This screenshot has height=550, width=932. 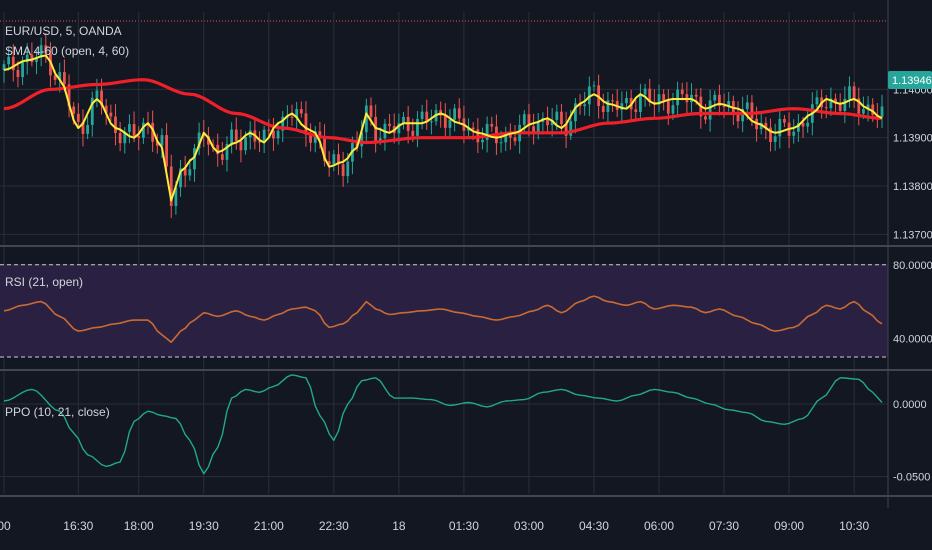 What do you see at coordinates (912, 187) in the screenshot?
I see `y-tick-label: 1.13800` at bounding box center [912, 187].